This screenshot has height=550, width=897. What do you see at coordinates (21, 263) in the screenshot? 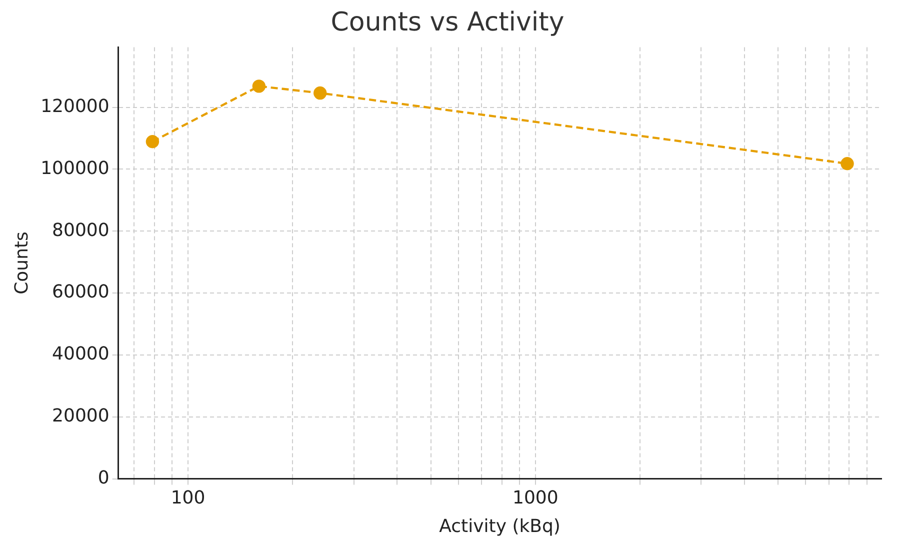
I see `y-axis-title: Counts` at bounding box center [21, 263].